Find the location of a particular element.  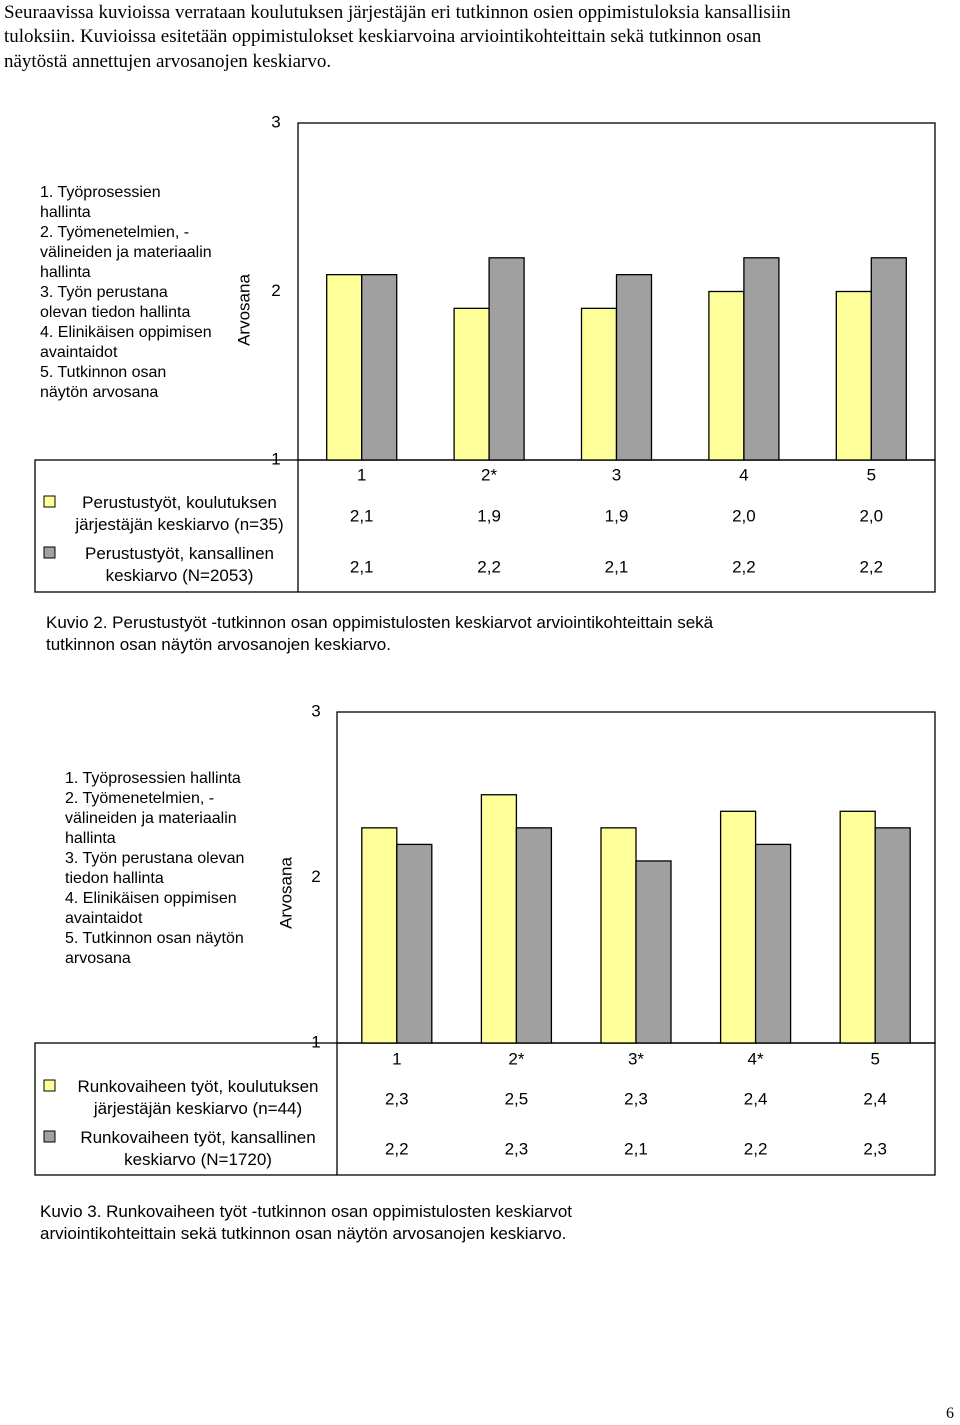

category-label: 3 is located at coordinates (616, 474).